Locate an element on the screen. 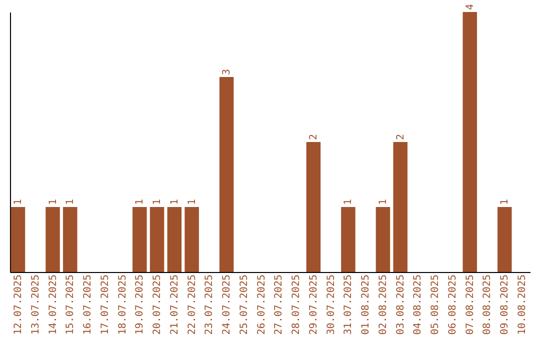 The image size is (540, 340). x-tick-label: 30.07.2025 is located at coordinates (331, 304).